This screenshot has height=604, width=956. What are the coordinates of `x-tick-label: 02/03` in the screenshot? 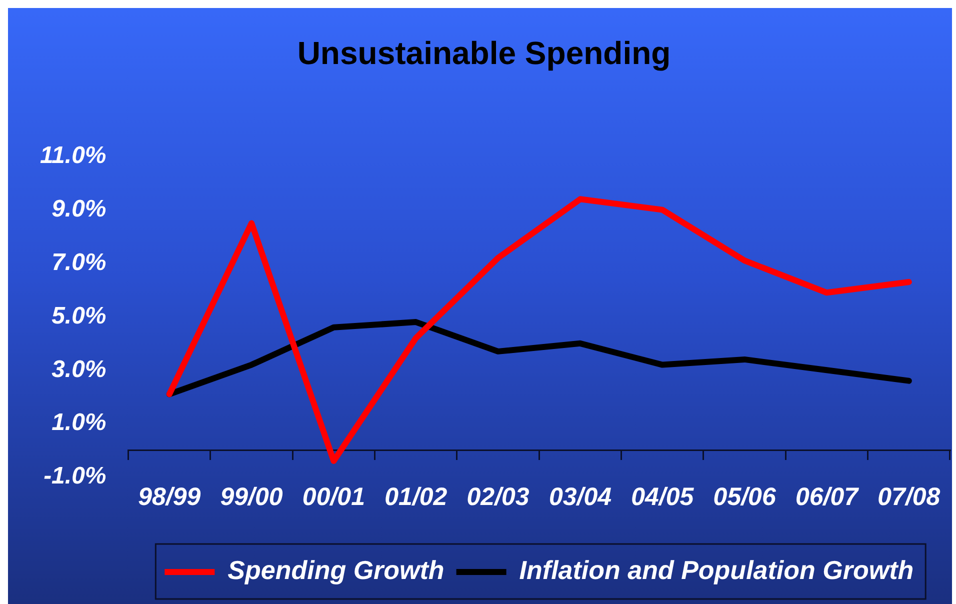 It's located at (498, 497).